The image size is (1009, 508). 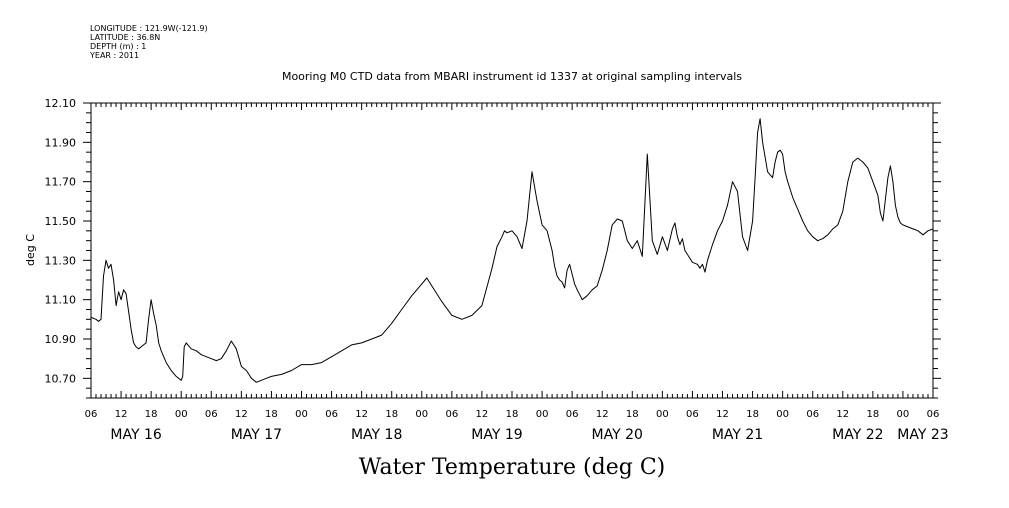 What do you see at coordinates (61, 103) in the screenshot?
I see `y-tick-label: 12.10` at bounding box center [61, 103].